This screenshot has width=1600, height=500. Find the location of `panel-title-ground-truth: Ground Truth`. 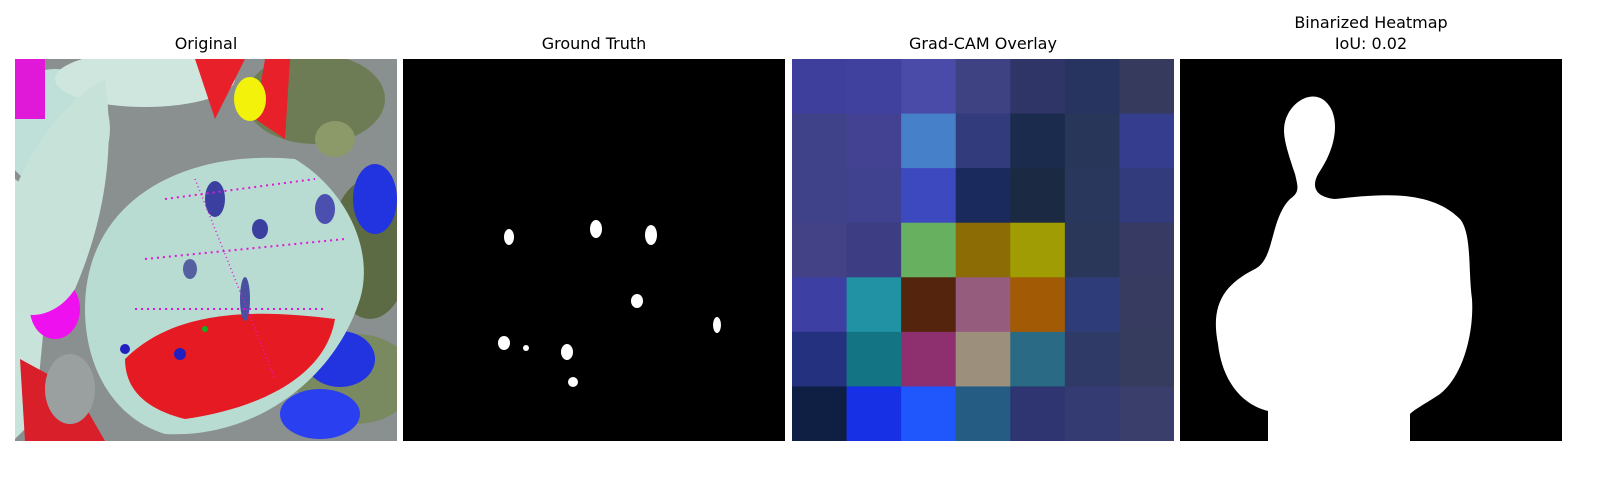

panel-title-ground-truth: Ground Truth is located at coordinates (594, 43).